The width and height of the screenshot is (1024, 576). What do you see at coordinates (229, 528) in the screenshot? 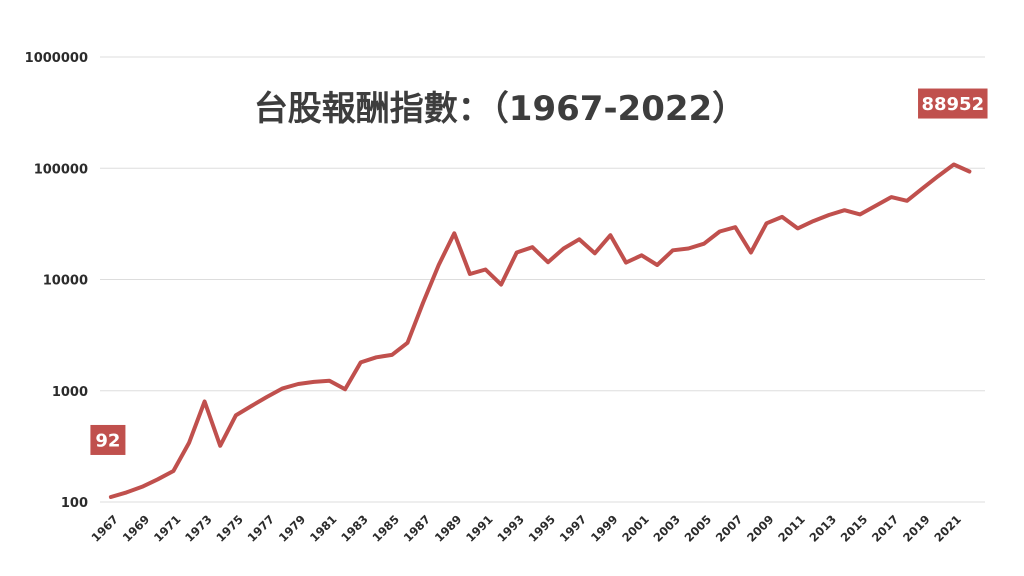
I see `x-tick-label: 1975` at bounding box center [229, 528].